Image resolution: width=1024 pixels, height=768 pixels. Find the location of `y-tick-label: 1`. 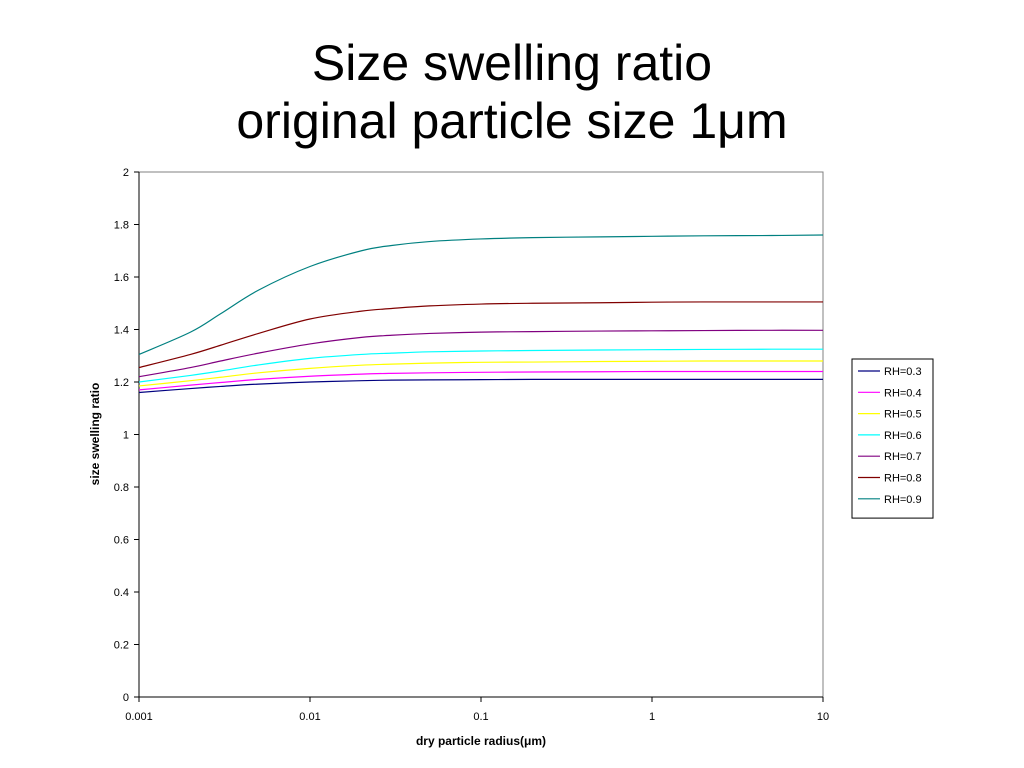

y-tick-label: 1 is located at coordinates (126, 436).